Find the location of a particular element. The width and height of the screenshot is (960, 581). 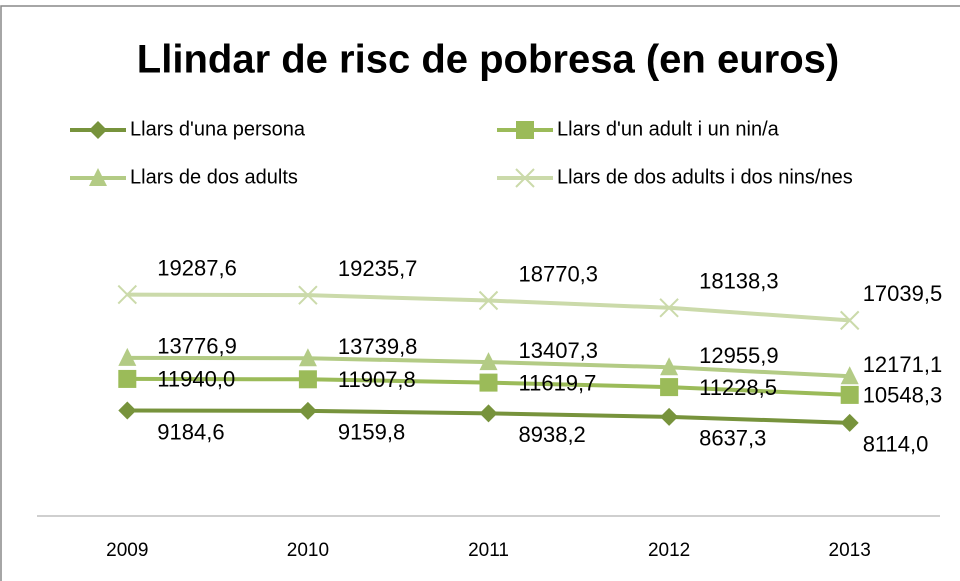

x-tick-label: 2012 is located at coordinates (669, 550).